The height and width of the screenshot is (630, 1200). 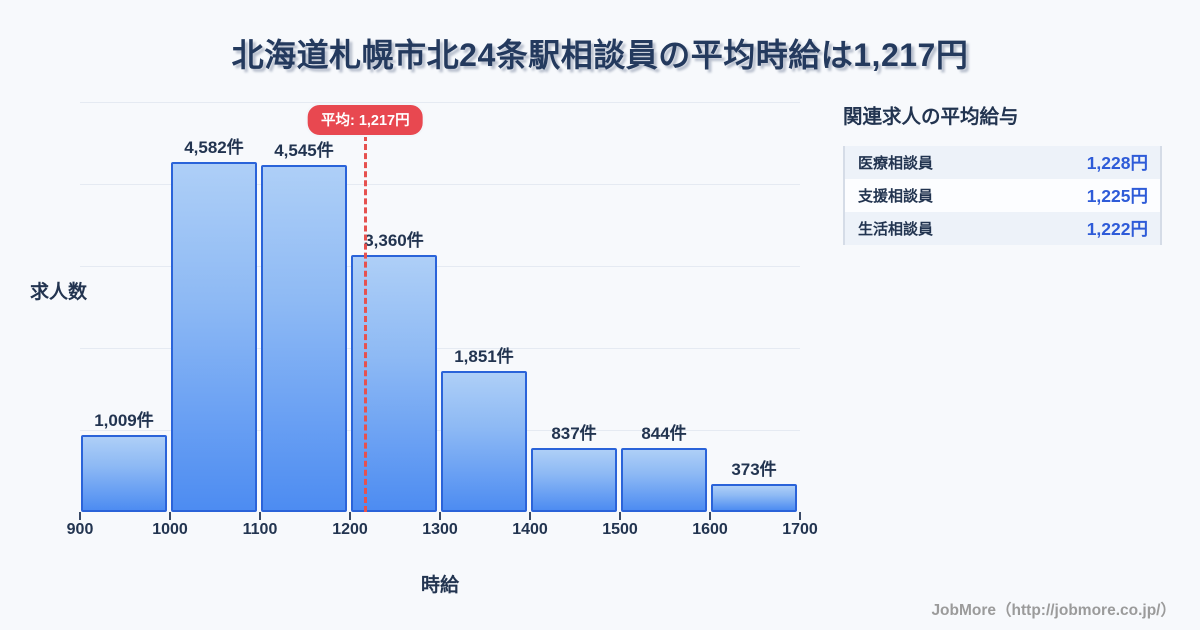 What do you see at coordinates (80, 529) in the screenshot?
I see `x-tick-label: 900` at bounding box center [80, 529].